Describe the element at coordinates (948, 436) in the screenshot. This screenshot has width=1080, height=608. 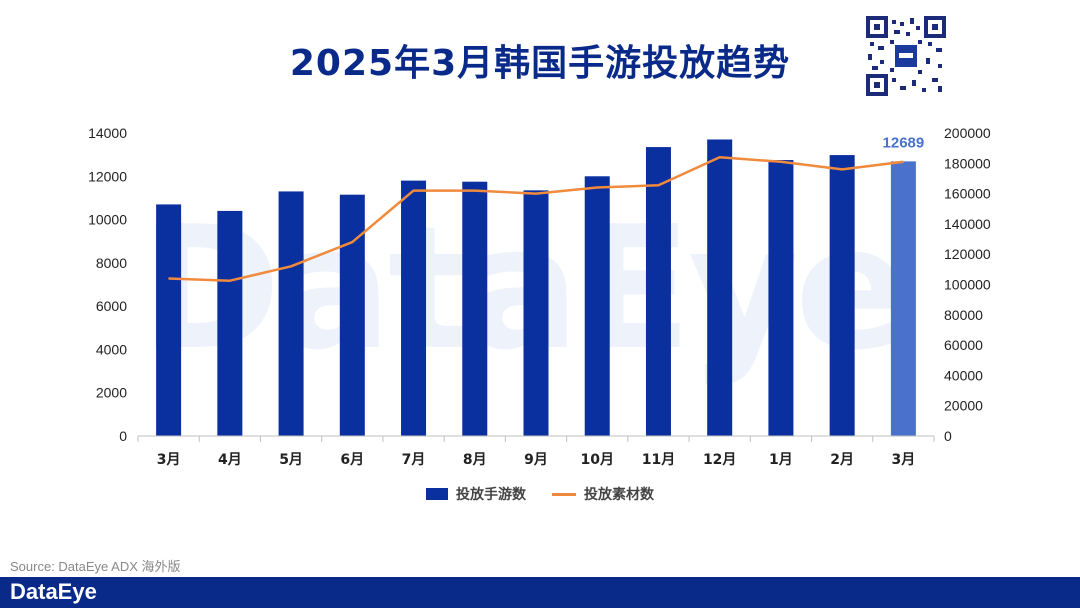
I see `y-right-tick-label: 0` at that location.